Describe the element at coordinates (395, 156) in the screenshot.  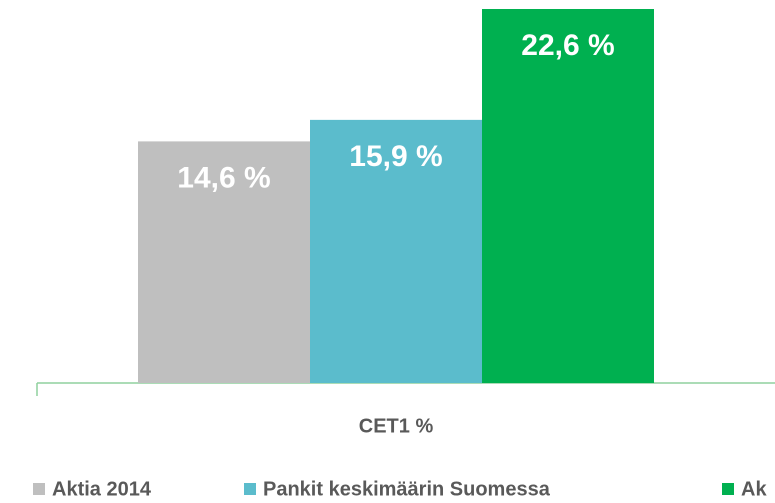
I see `data-label: 15,9 %` at that location.